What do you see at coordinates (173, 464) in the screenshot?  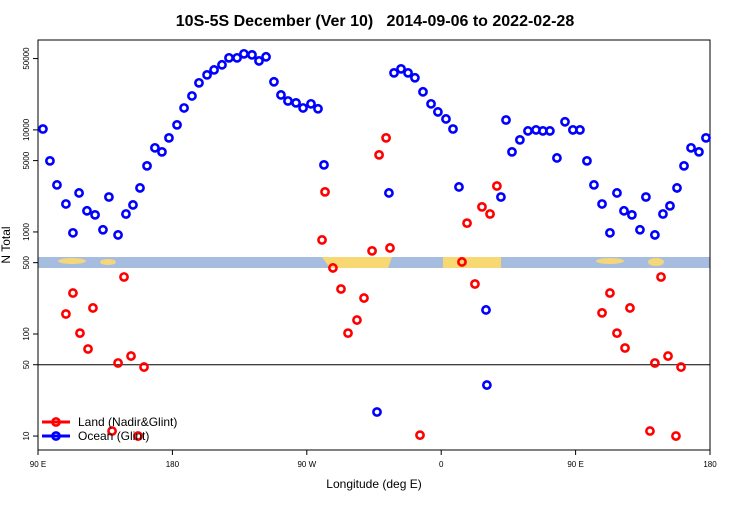 I see `x-tick-label: 180` at bounding box center [173, 464].